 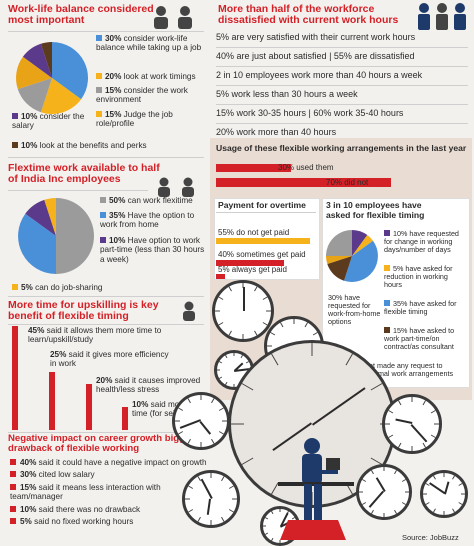 I want to click on wlb-slice-15a, so click(x=34, y=95).